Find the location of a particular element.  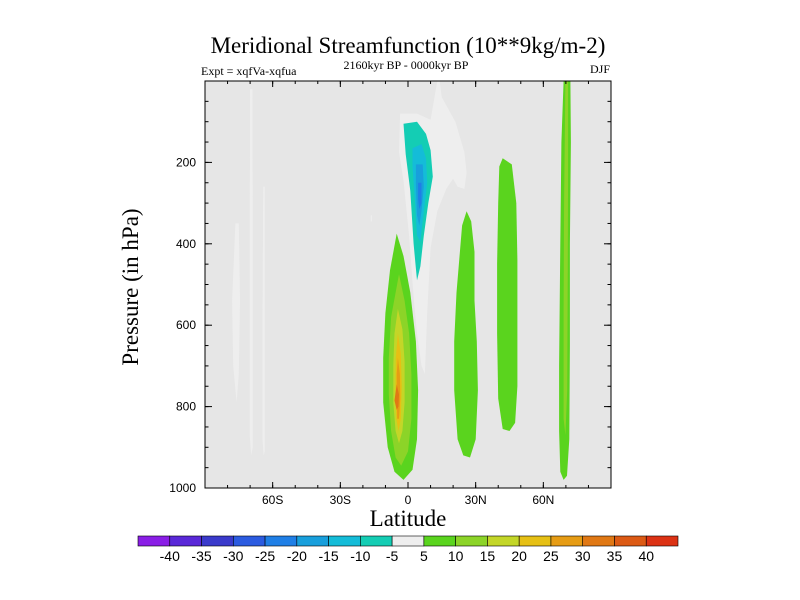

x-tick-label: 60S is located at coordinates (272, 500).